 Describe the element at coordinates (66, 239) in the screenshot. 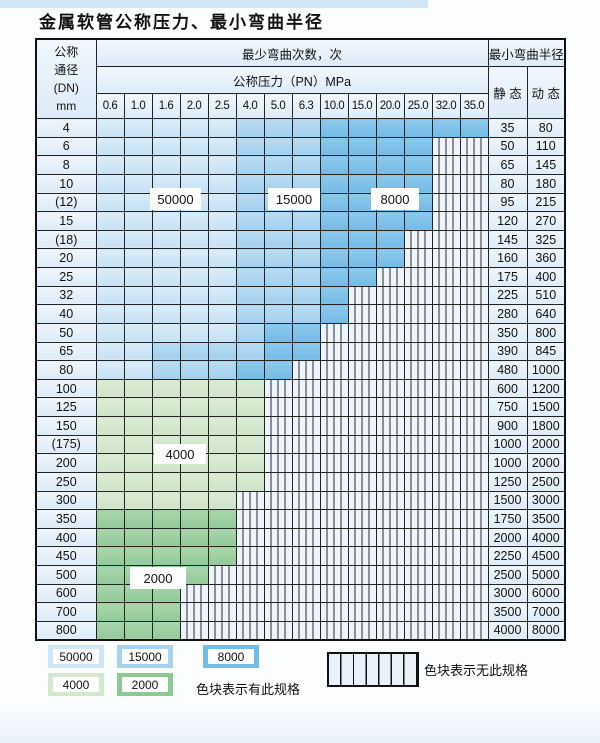

I see `dn-label: (18)` at that location.